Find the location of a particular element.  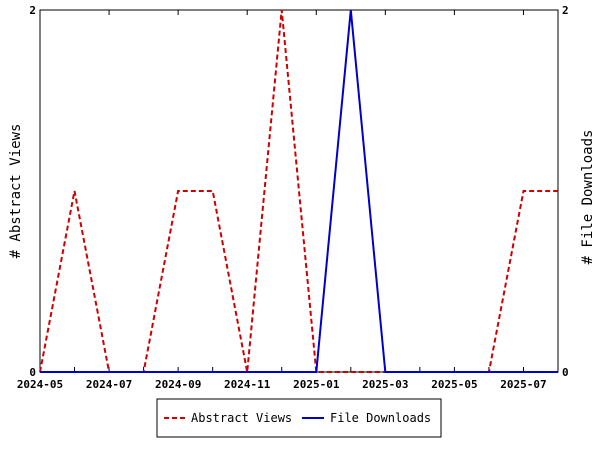

y-tick-label: 0 is located at coordinates (32, 372).